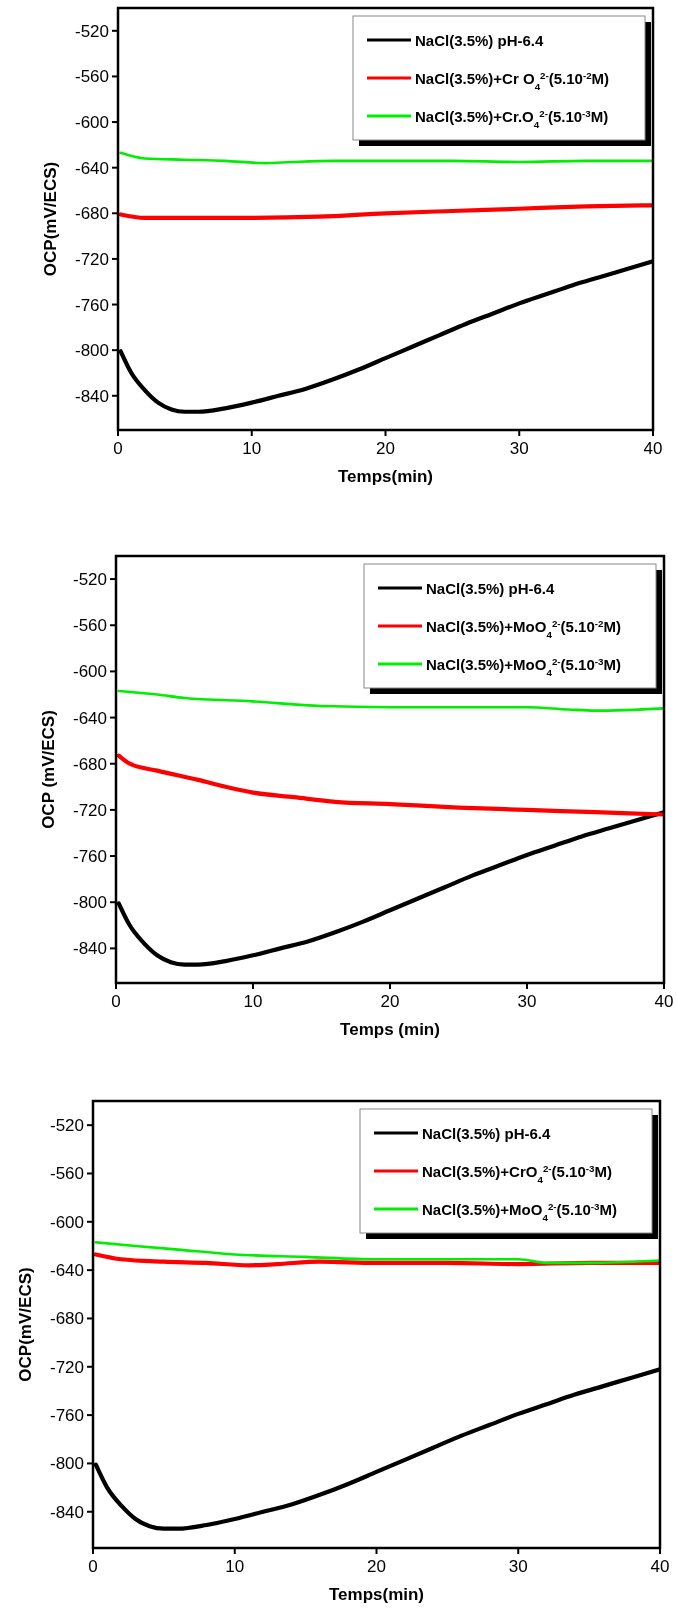 The image size is (677, 1618). Describe the element at coordinates (48, 769) in the screenshot. I see `y-axis-title: OCP (mV/ECS)` at that location.